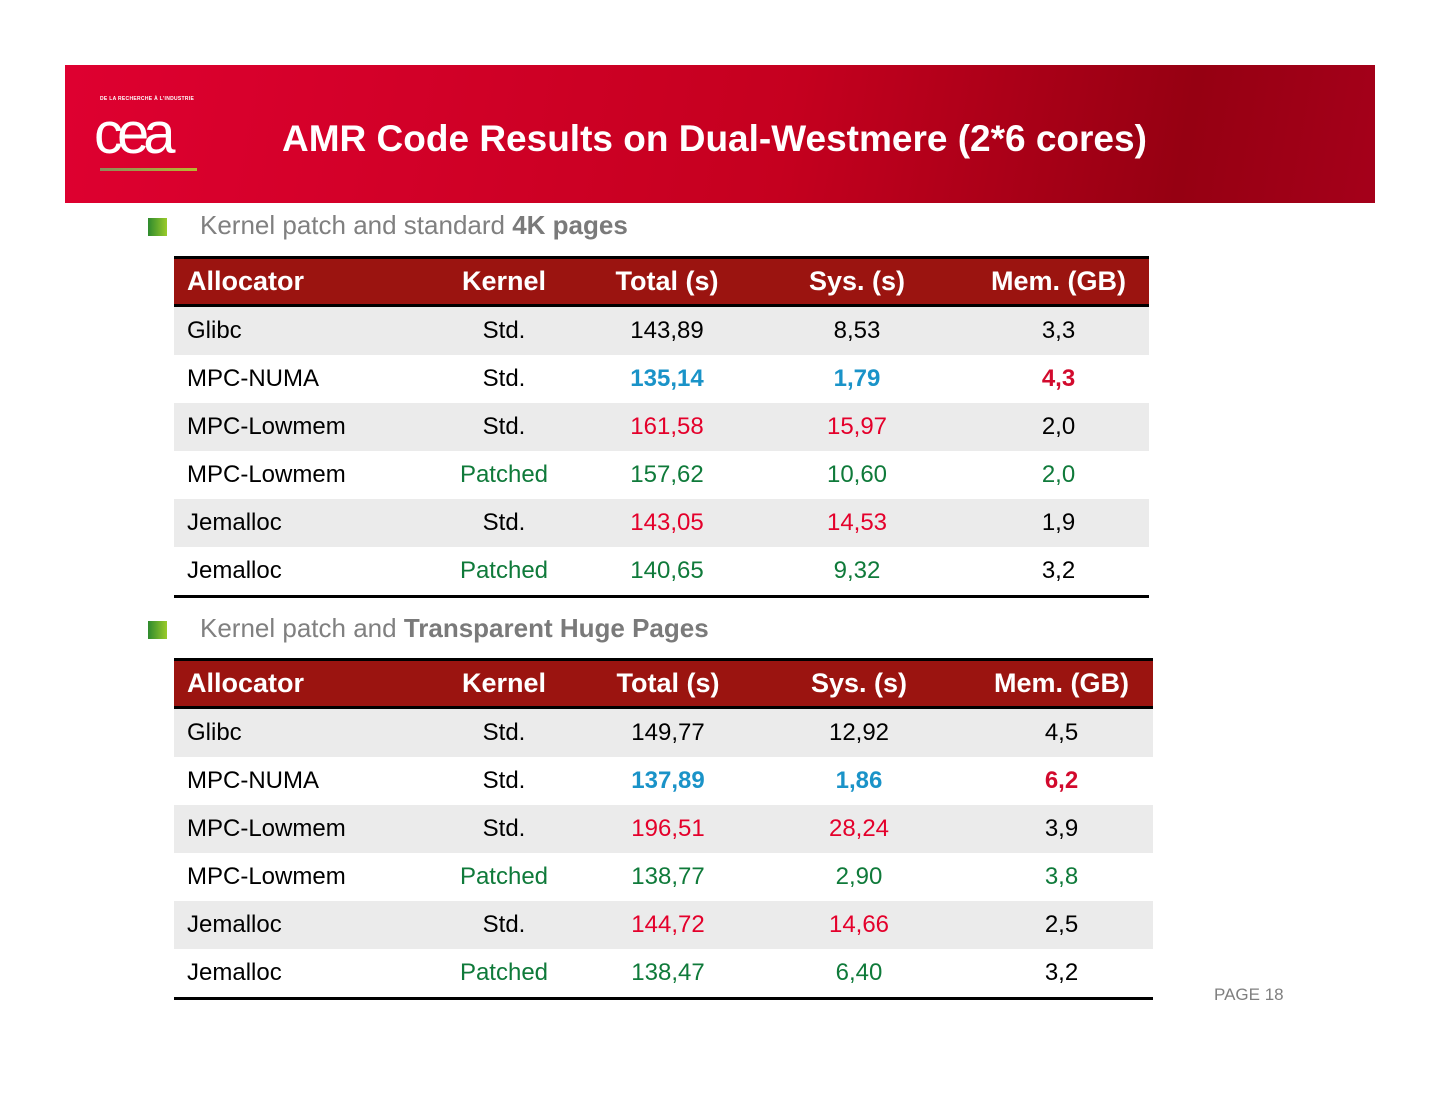 Image resolution: width=1440 pixels, height=1113 pixels. I want to click on cell: 9,32, so click(857, 570).